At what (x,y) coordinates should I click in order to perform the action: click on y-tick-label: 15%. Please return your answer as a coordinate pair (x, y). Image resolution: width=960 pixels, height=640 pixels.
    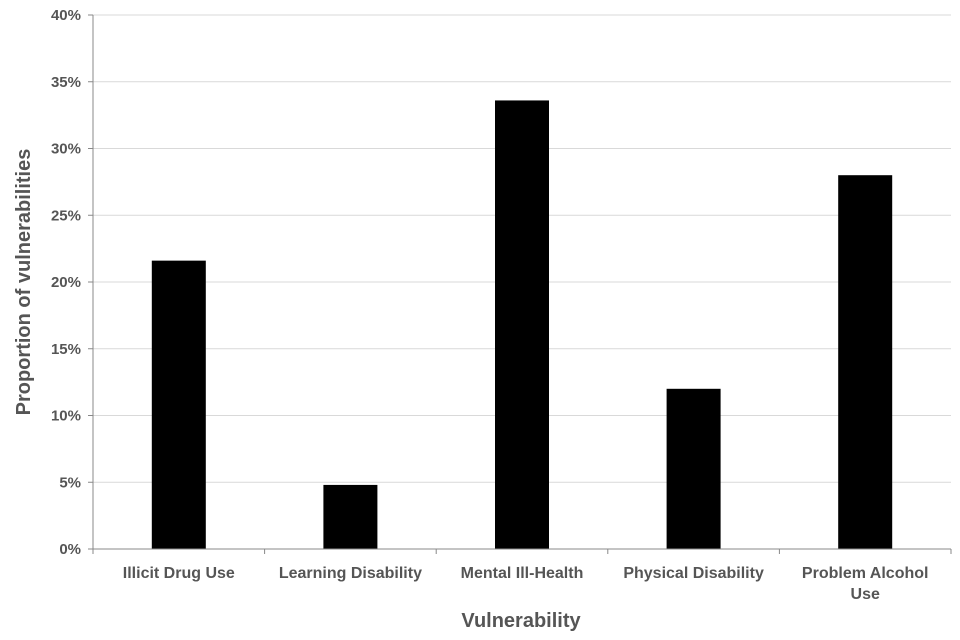
    Looking at the image, I should click on (66, 349).